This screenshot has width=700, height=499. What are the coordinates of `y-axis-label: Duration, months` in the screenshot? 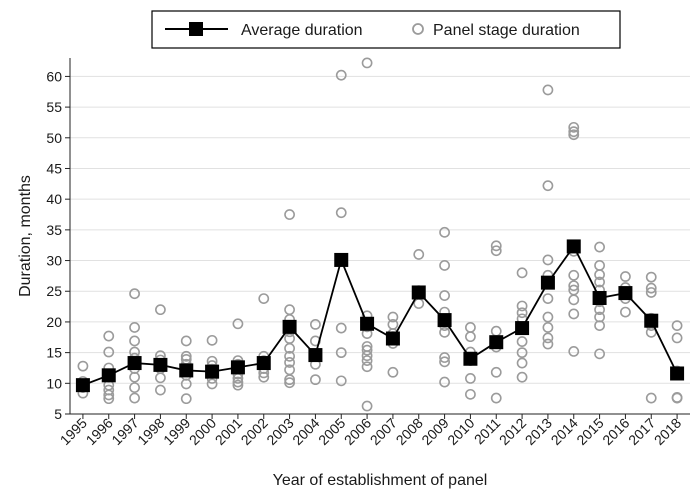 It's located at (25, 236).